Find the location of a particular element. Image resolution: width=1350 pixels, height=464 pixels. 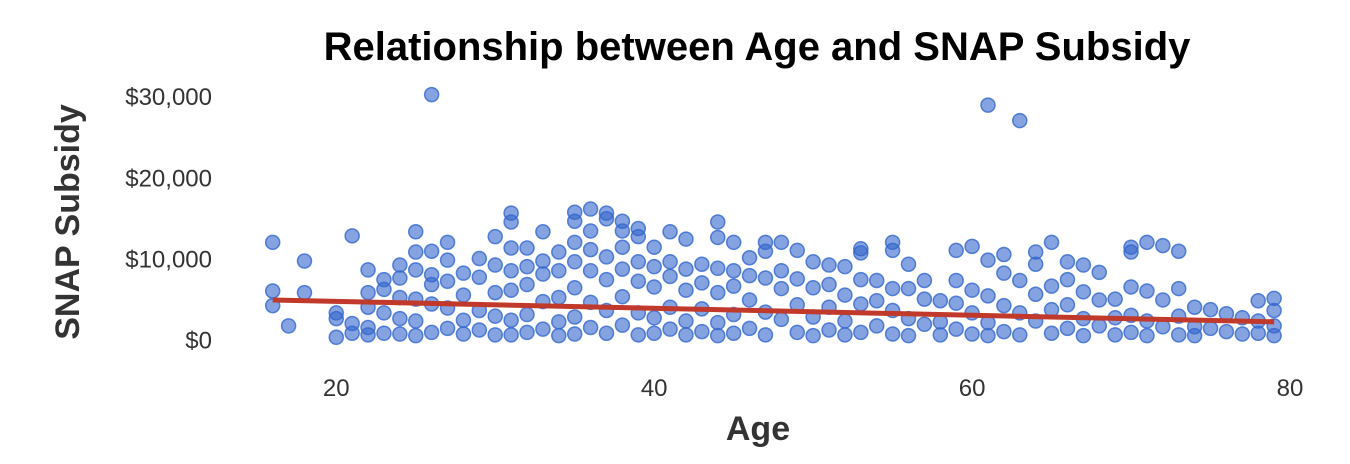

trend-line is located at coordinates (773, 311).